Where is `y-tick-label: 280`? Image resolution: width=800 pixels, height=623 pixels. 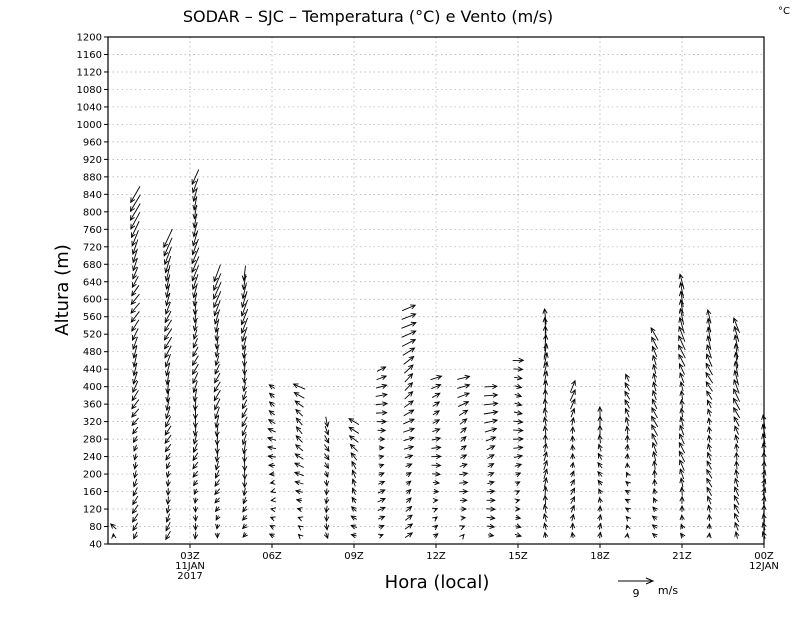 y-tick-label: 280 is located at coordinates (92, 440).